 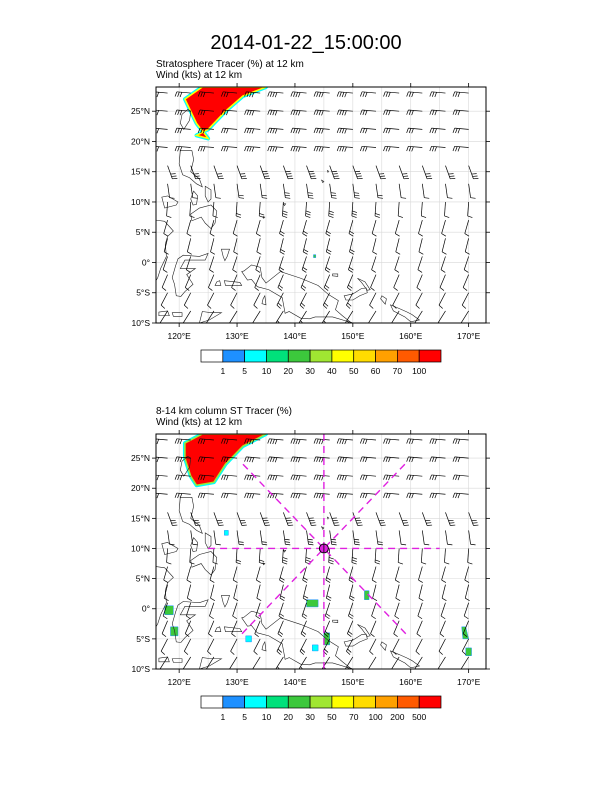 What do you see at coordinates (299, 702) in the screenshot?
I see `panel2-colorbar-box` at bounding box center [299, 702].